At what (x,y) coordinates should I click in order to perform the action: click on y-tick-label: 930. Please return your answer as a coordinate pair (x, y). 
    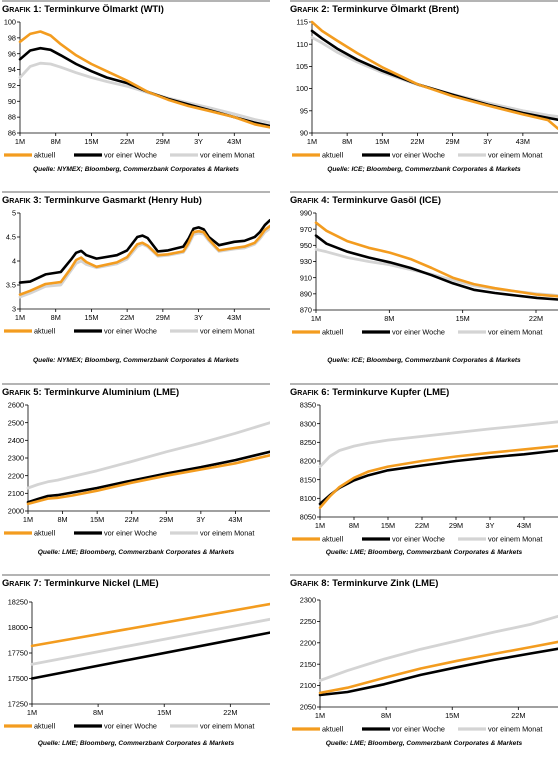
    Looking at the image, I should click on (306, 261).